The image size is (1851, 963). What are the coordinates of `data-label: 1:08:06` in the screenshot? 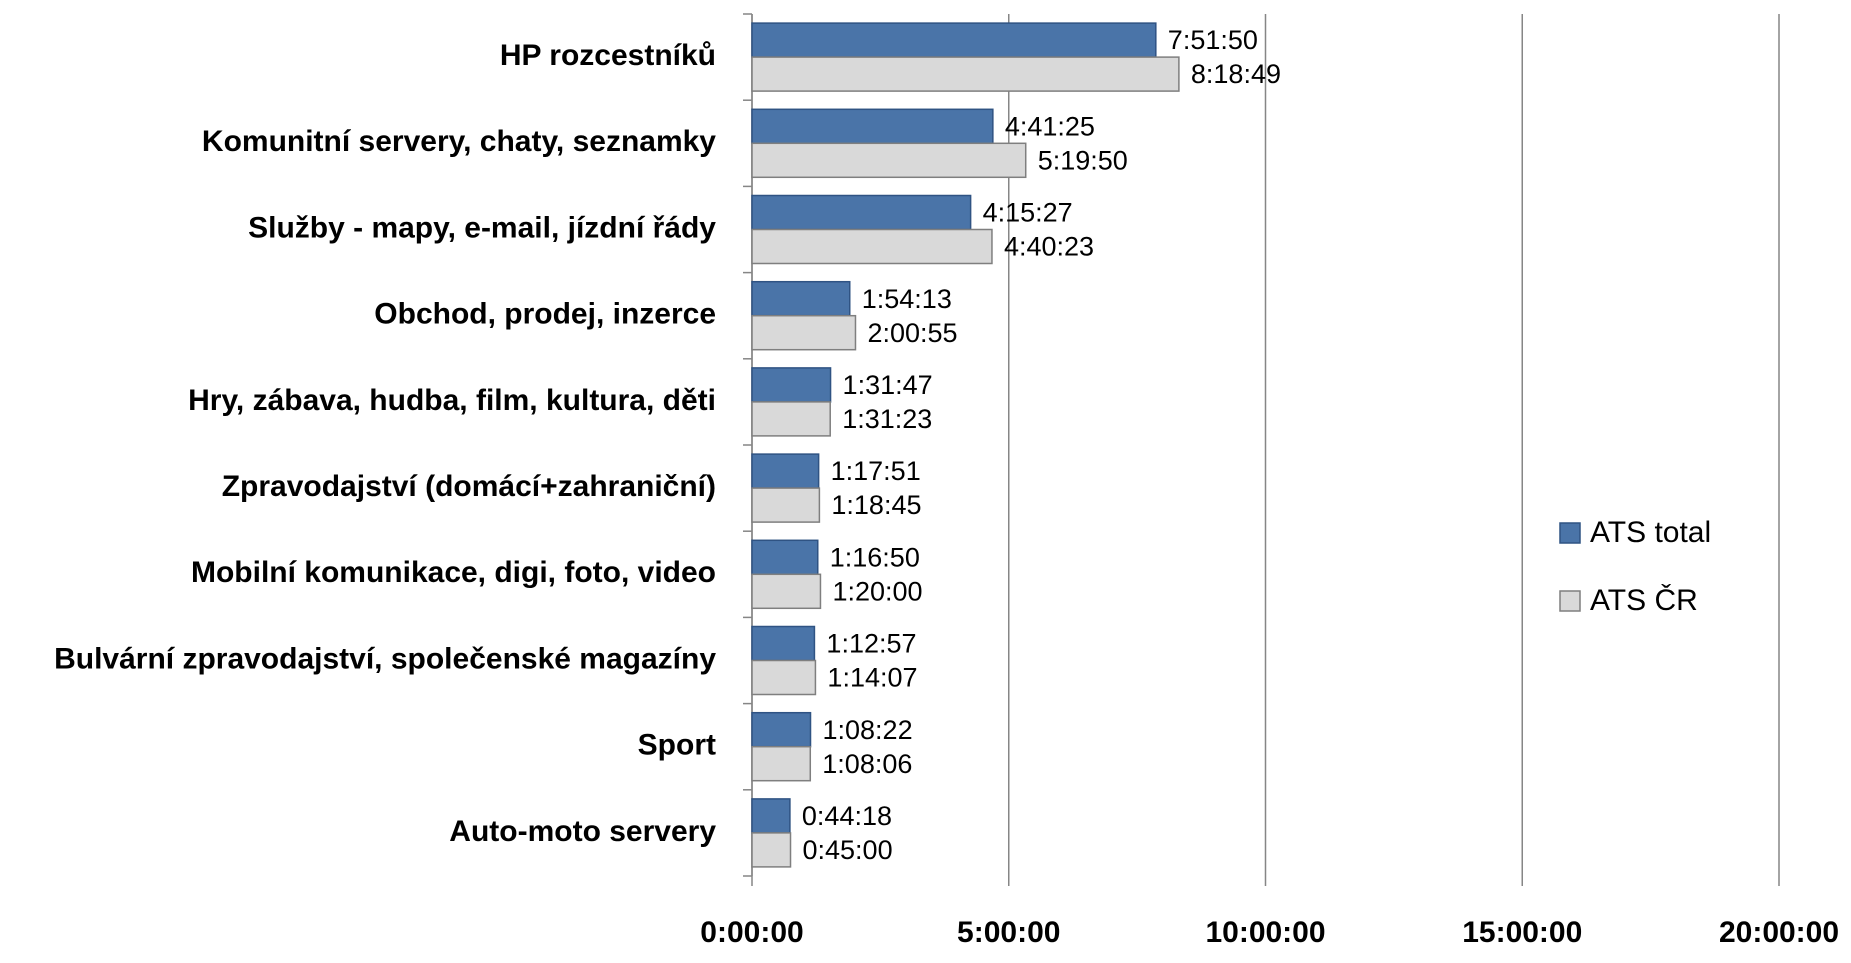 It's located at (867, 764).